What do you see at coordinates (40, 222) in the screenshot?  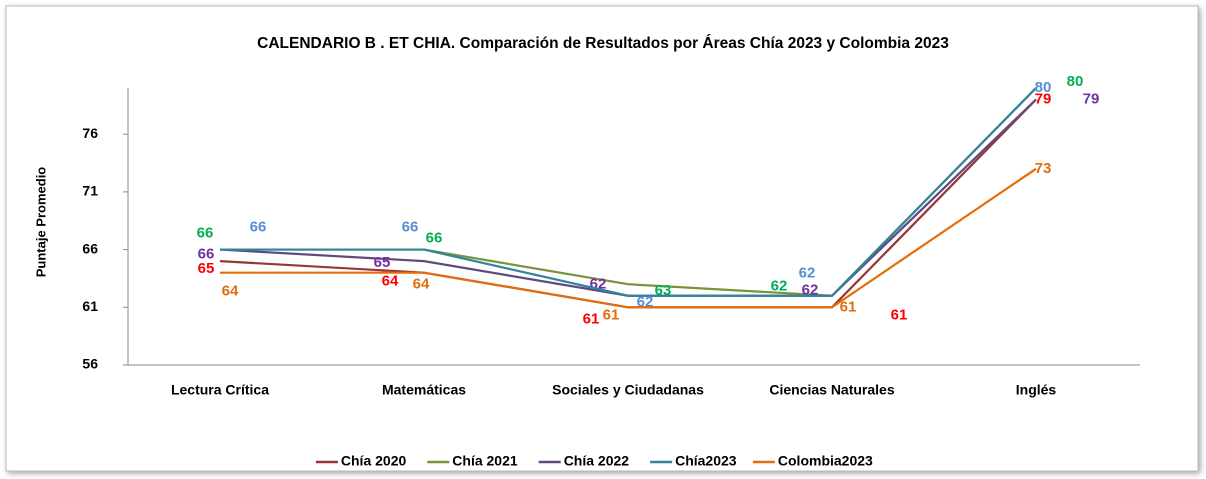 I see `y-axis-title: Puntaje Promedio` at bounding box center [40, 222].